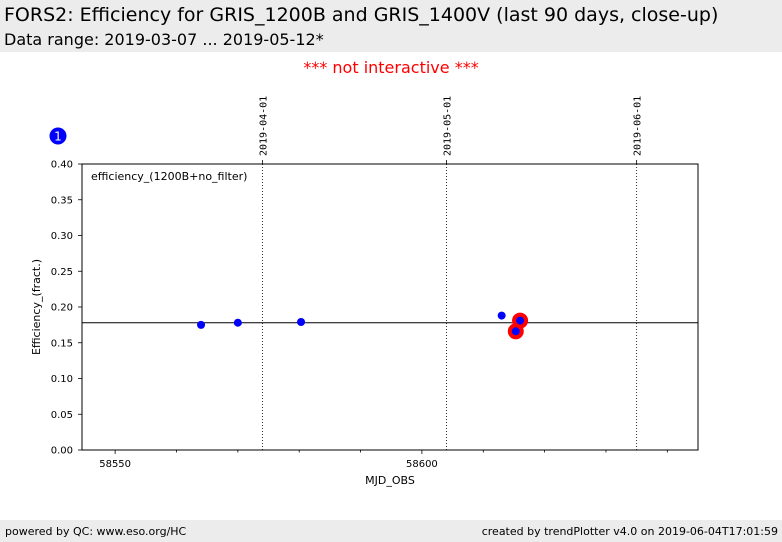 The height and width of the screenshot is (542, 782). Describe the element at coordinates (390, 480) in the screenshot. I see `x-axis-label: MJD_OBS` at that location.